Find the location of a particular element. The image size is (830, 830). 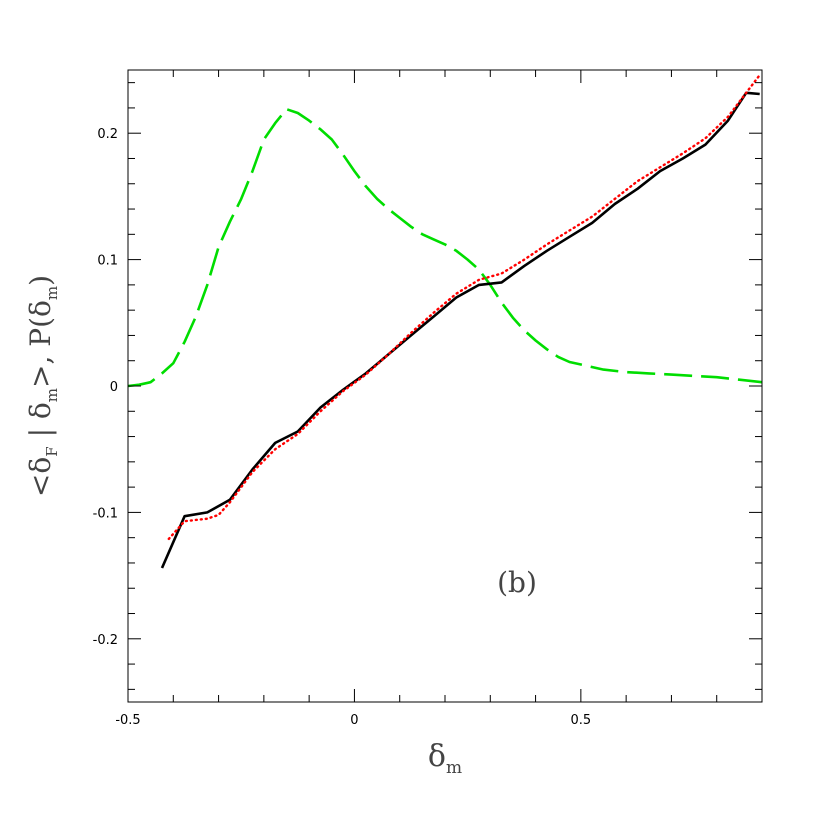

annotation-label: (b) is located at coordinates (517, 582).